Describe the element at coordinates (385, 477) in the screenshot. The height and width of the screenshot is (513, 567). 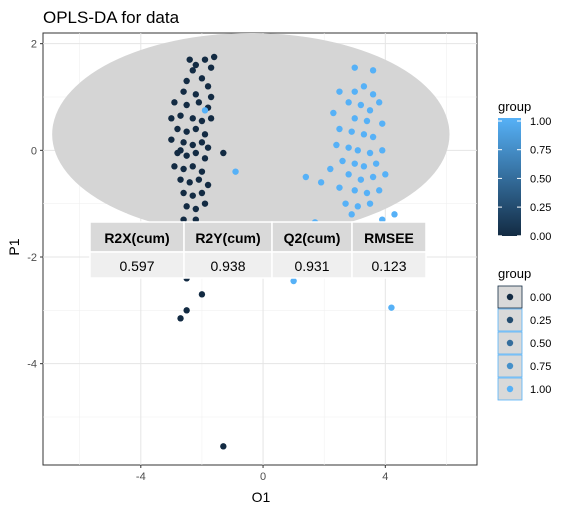
I see `x-tick-label: 4` at that location.